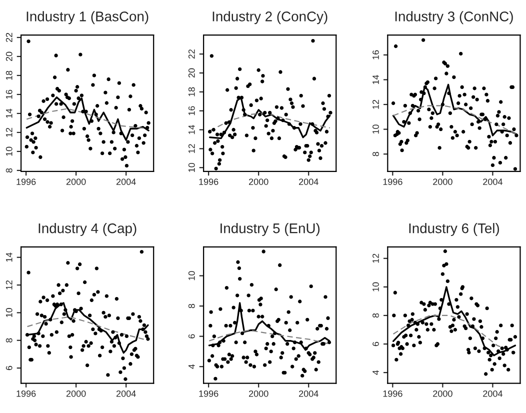 Image resolution: width=526 pixels, height=413 pixels. What do you see at coordinates (454, 229) in the screenshot?
I see `chart-title: Industry 6 (Tel)` at bounding box center [454, 229].